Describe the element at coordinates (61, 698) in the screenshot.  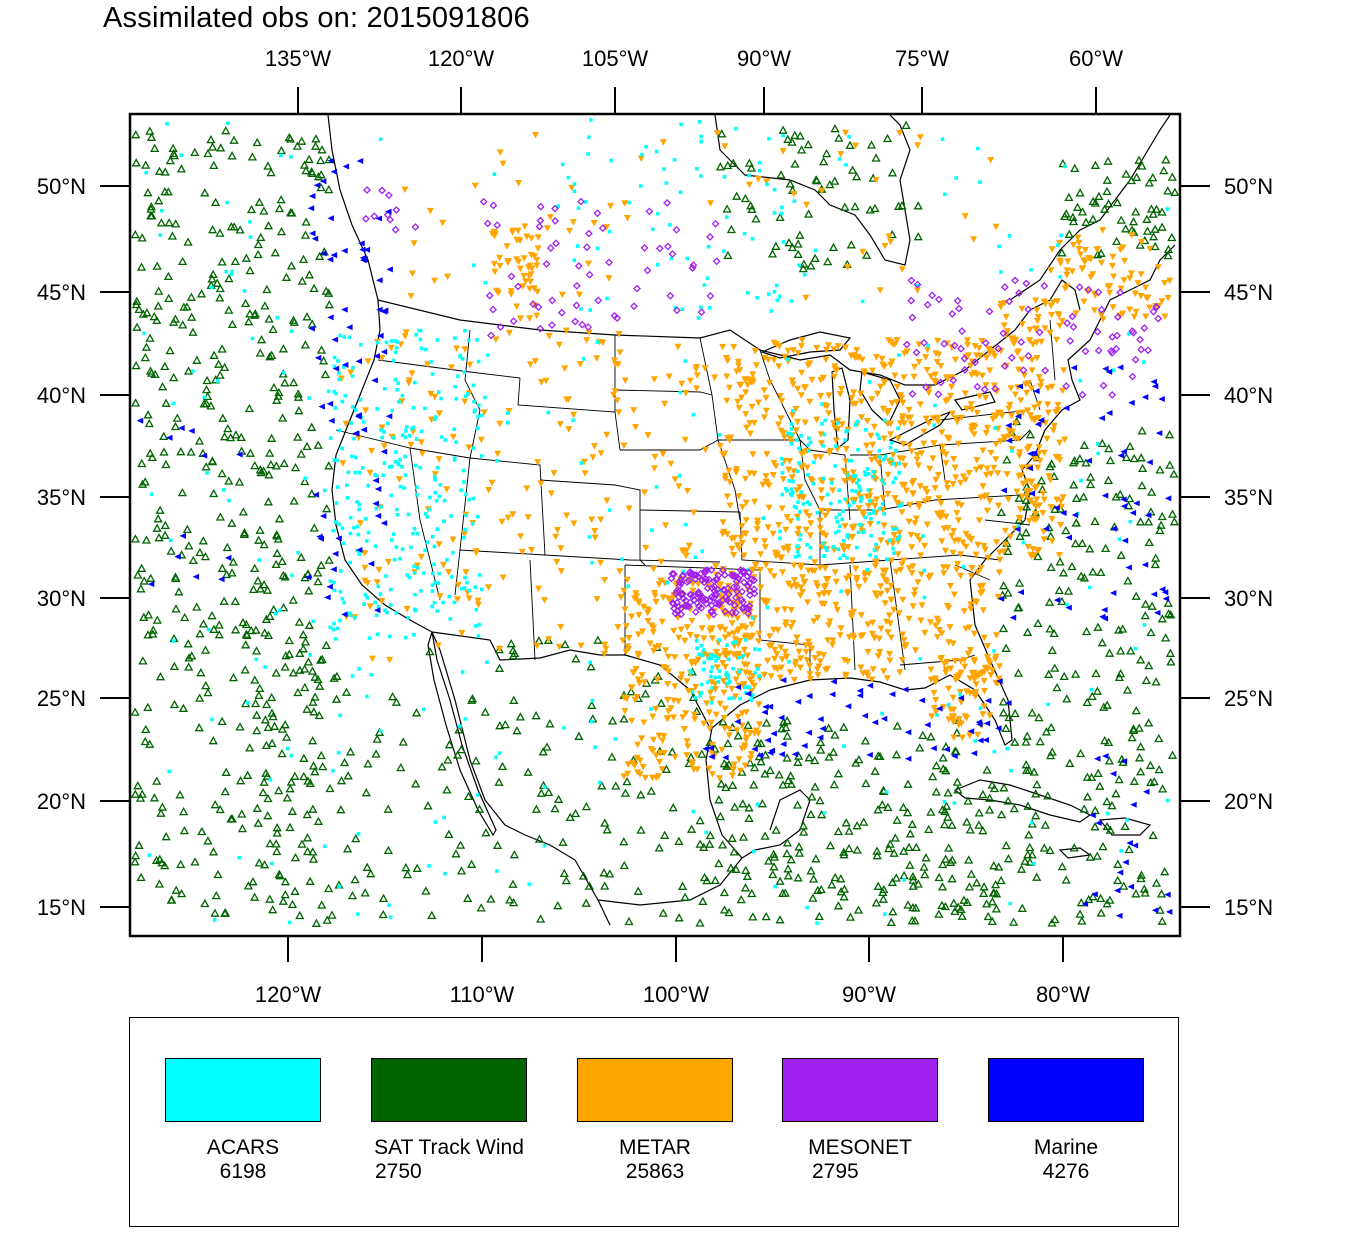
I see `left-axis-label: 25°N` at that location.